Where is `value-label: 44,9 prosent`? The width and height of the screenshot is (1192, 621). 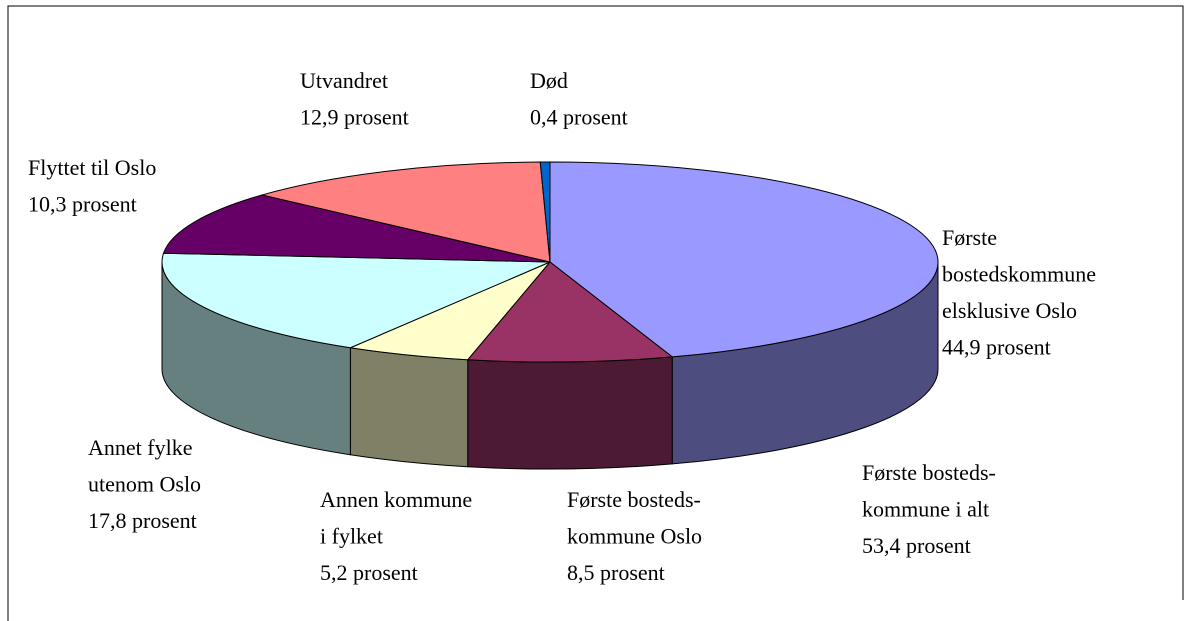 value-label: 44,9 prosent is located at coordinates (996, 347).